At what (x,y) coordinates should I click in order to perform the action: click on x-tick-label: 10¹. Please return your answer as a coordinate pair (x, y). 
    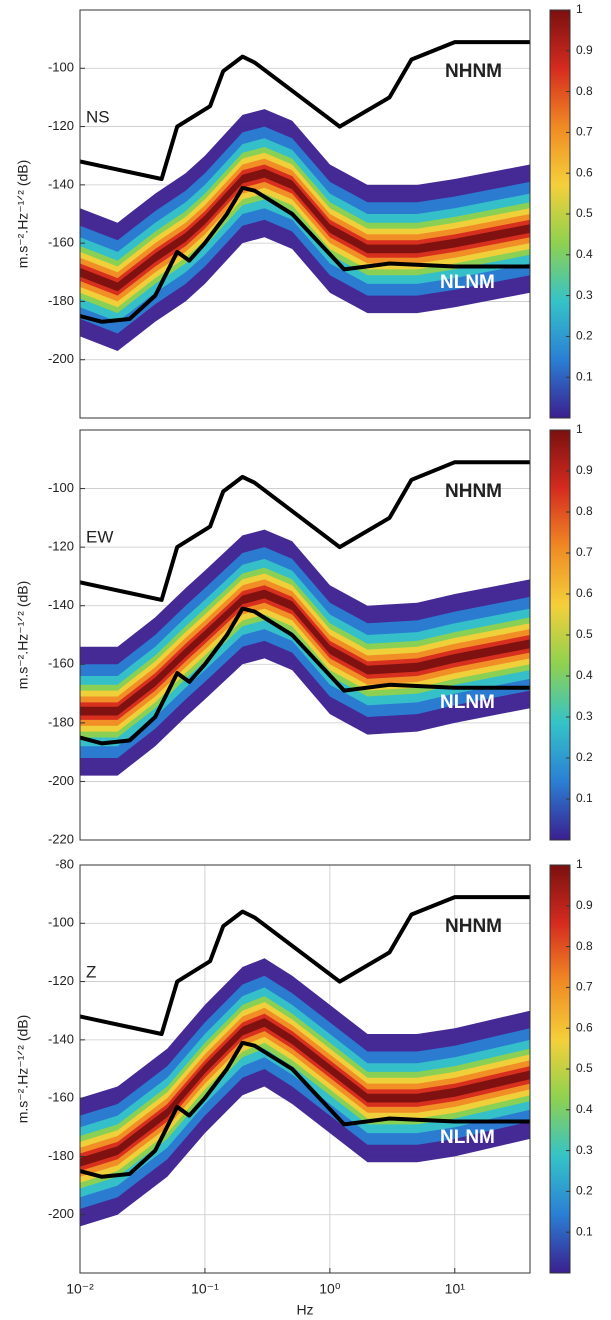
    Looking at the image, I should click on (455, 1289).